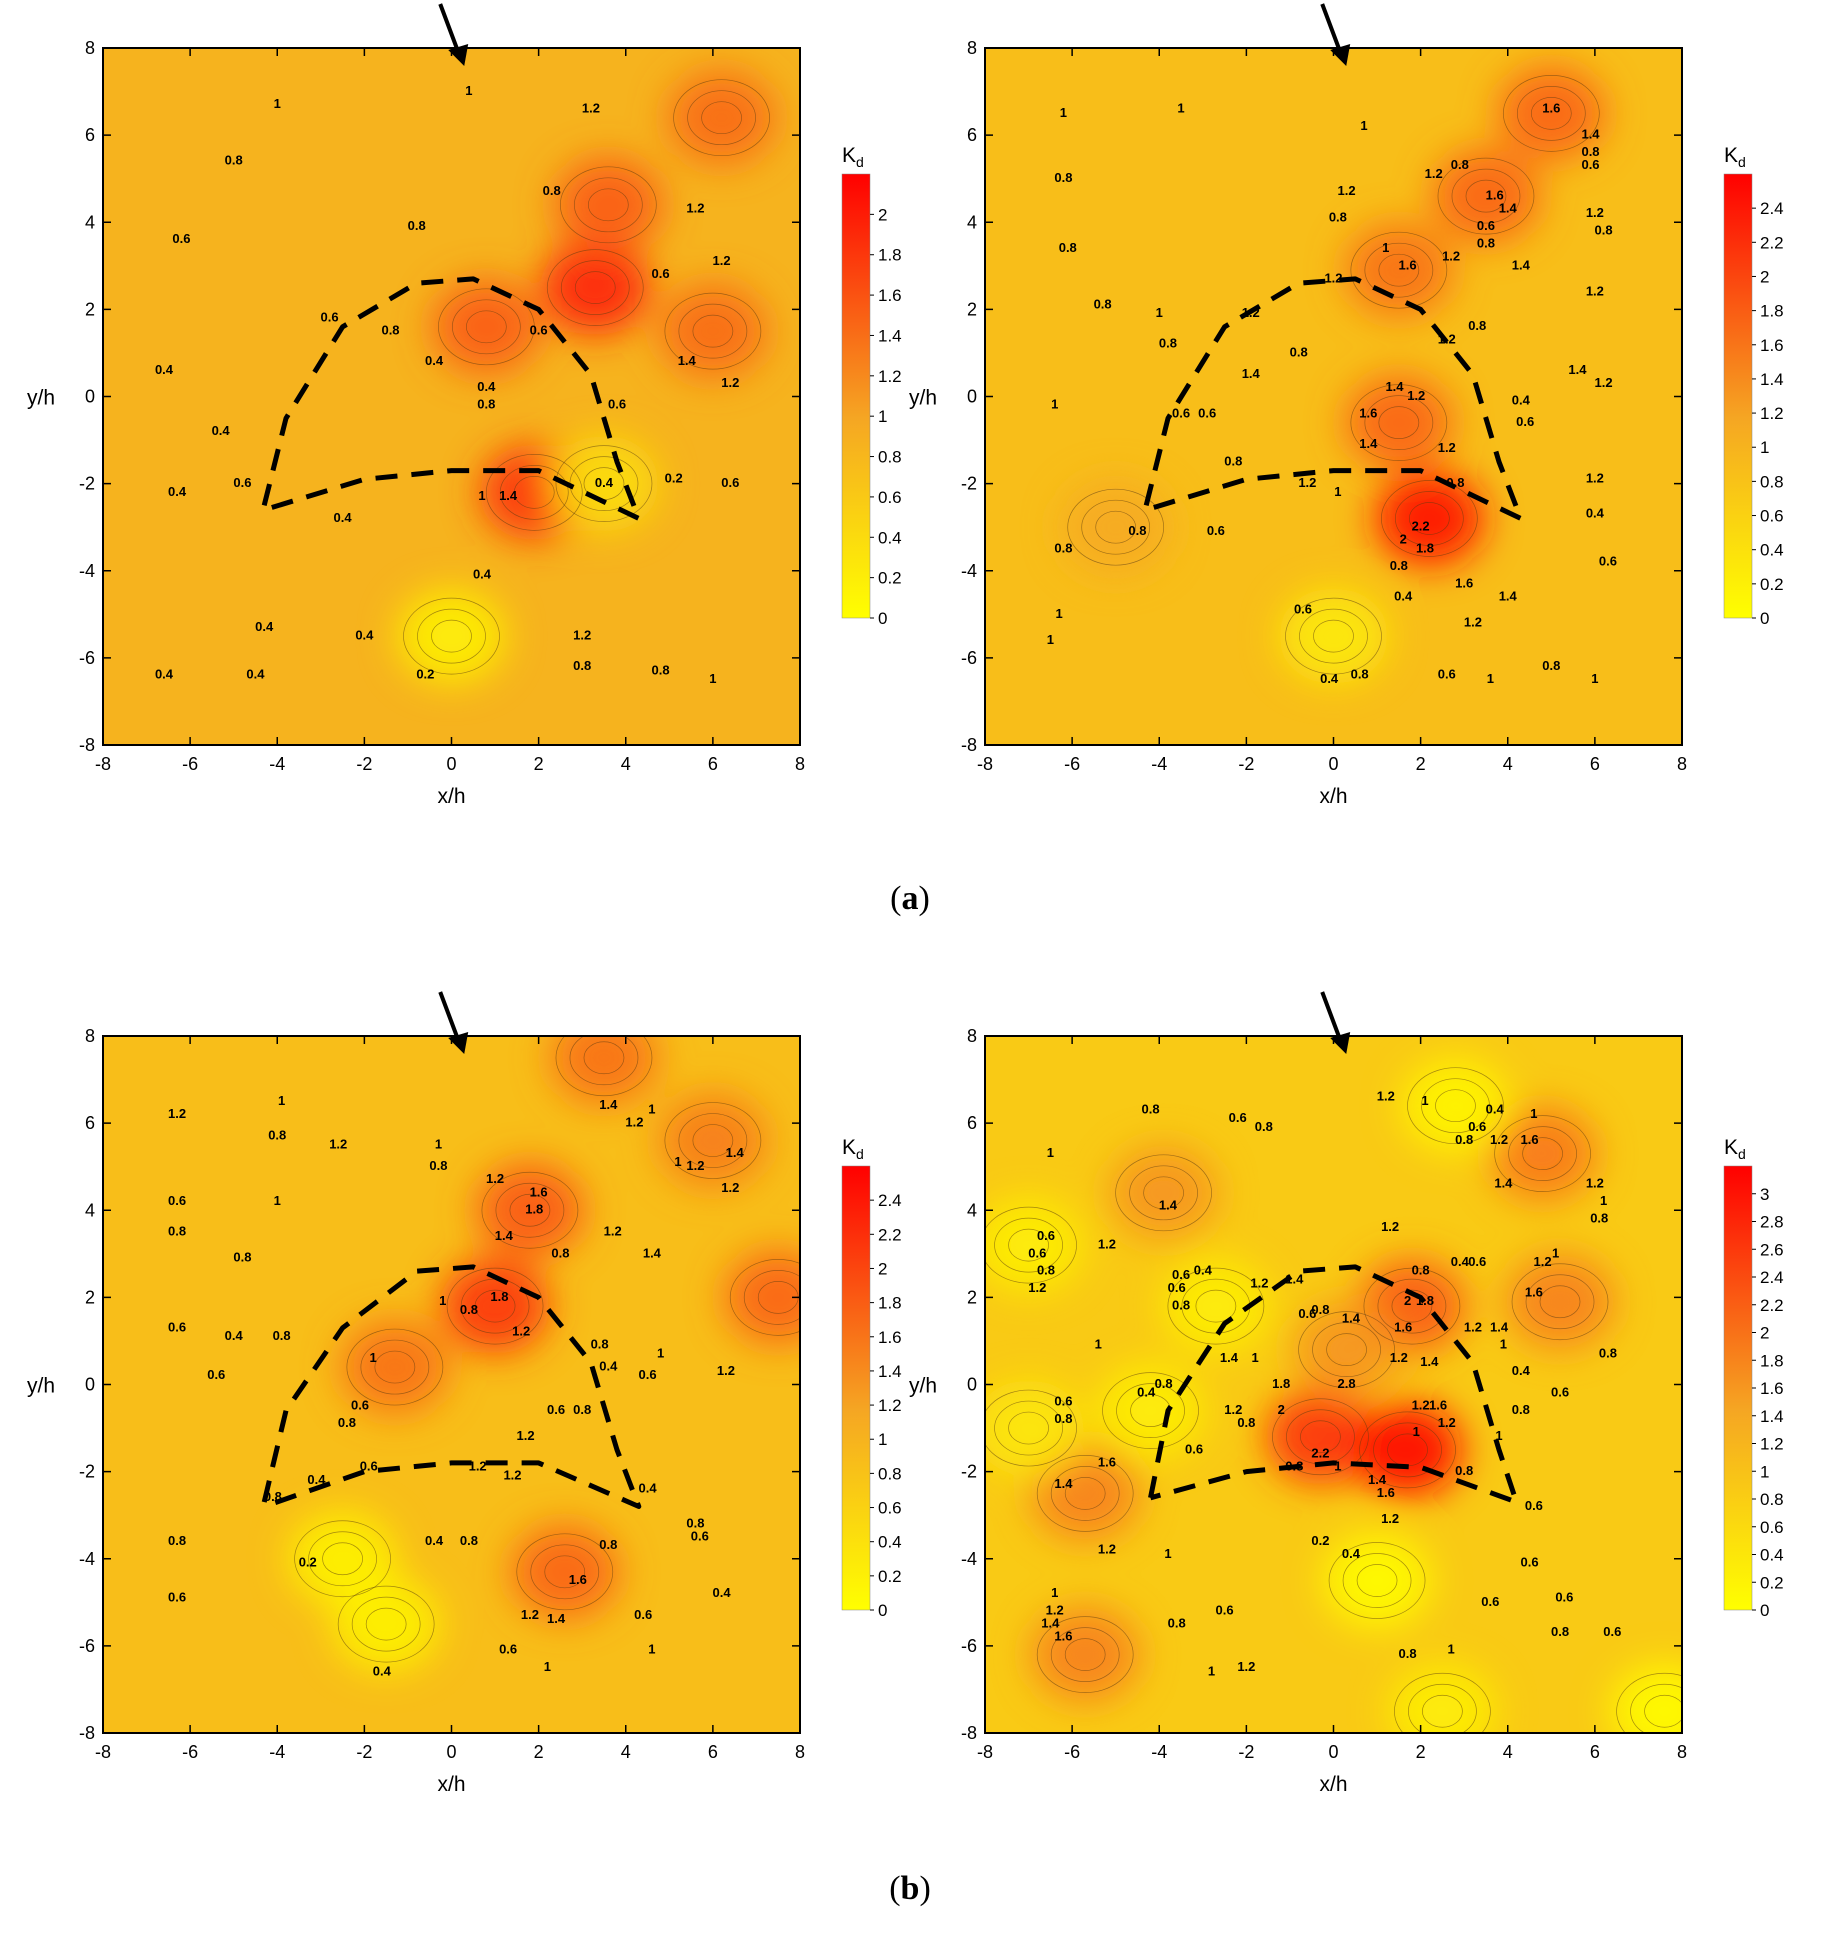 The height and width of the screenshot is (1933, 1821). What do you see at coordinates (177, 1113) in the screenshot?
I see `contour-label-0: 1.2` at bounding box center [177, 1113].